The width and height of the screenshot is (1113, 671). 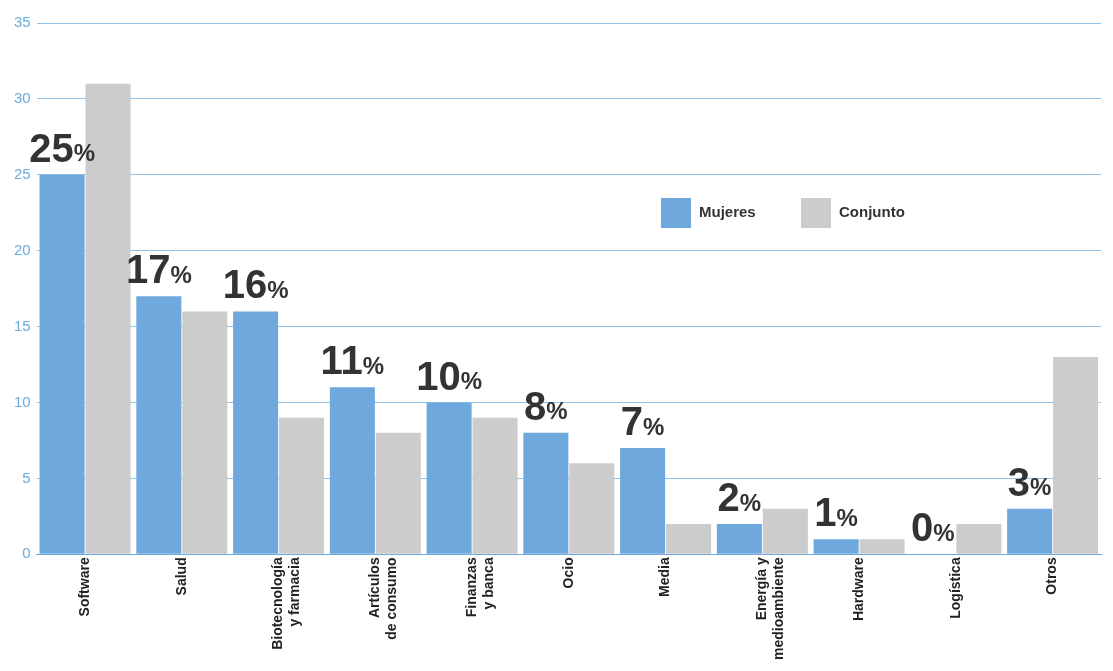 What do you see at coordinates (352, 360) in the screenshot?
I see `data-label: 11%` at bounding box center [352, 360].